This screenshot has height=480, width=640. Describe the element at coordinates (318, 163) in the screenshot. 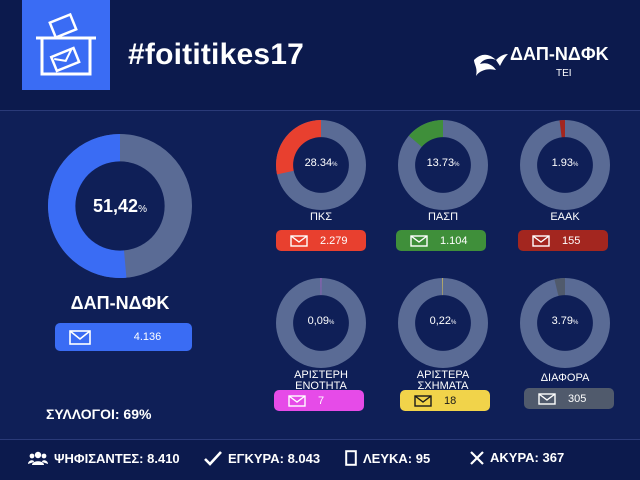

I see `percent-value-pks: 28.34` at that location.